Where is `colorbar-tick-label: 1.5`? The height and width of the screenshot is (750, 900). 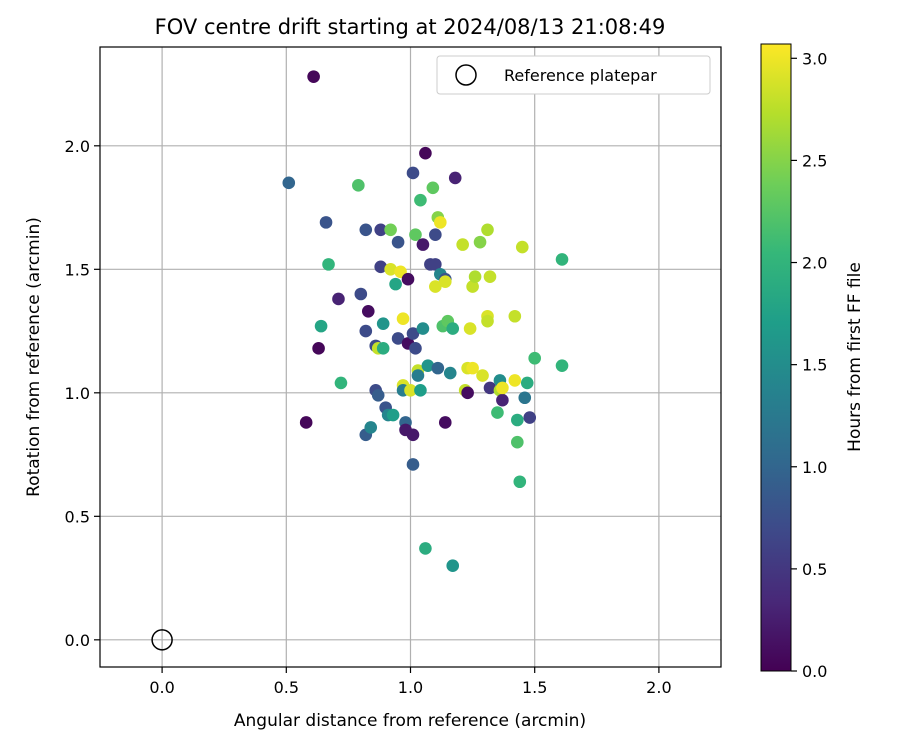
colorbar-tick-label: 1.5 is located at coordinates (814, 365).